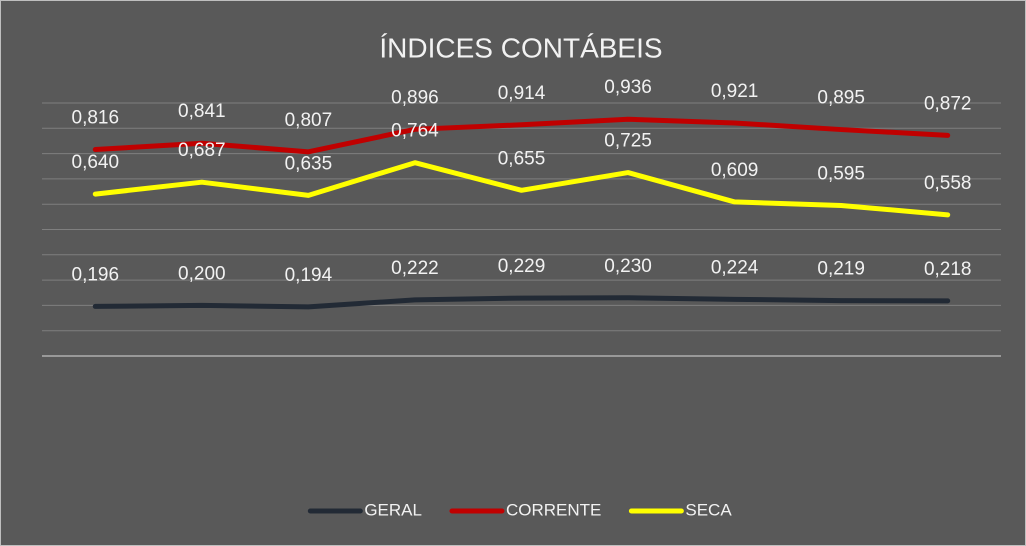  What do you see at coordinates (96, 118) in the screenshot?
I see `data-label: 0,816` at bounding box center [96, 118].